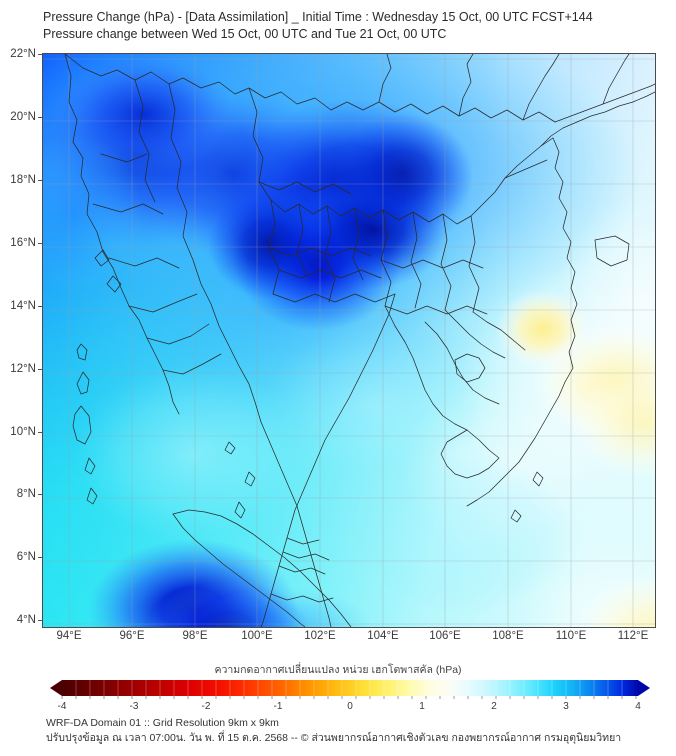 This screenshot has height=756, width=676. What do you see at coordinates (445, 636) in the screenshot?
I see `x-tick-6: 106°E` at bounding box center [445, 636].